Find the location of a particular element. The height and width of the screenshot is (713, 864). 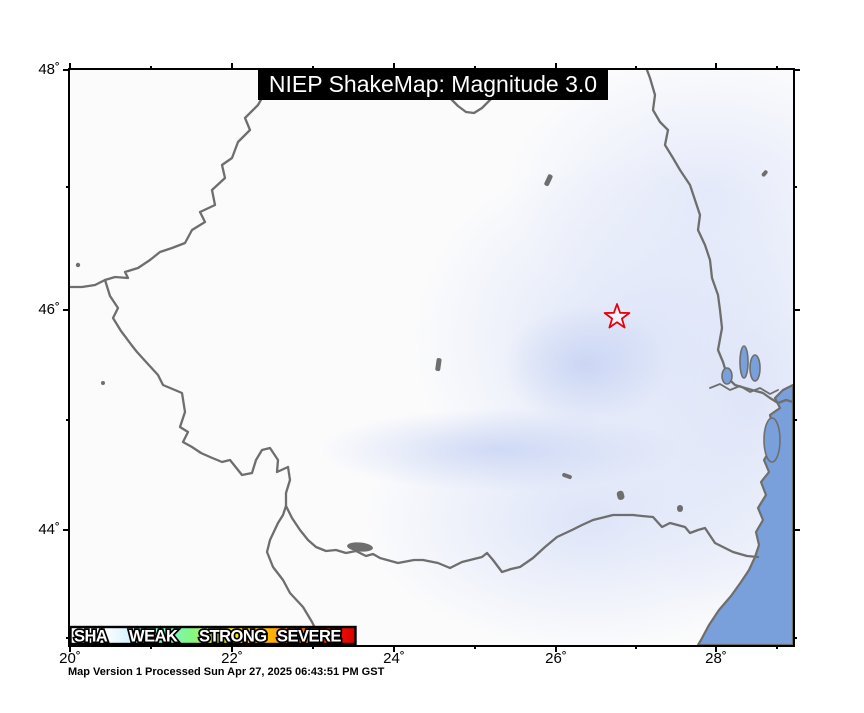

black-sea is located at coordinates (744, 514).